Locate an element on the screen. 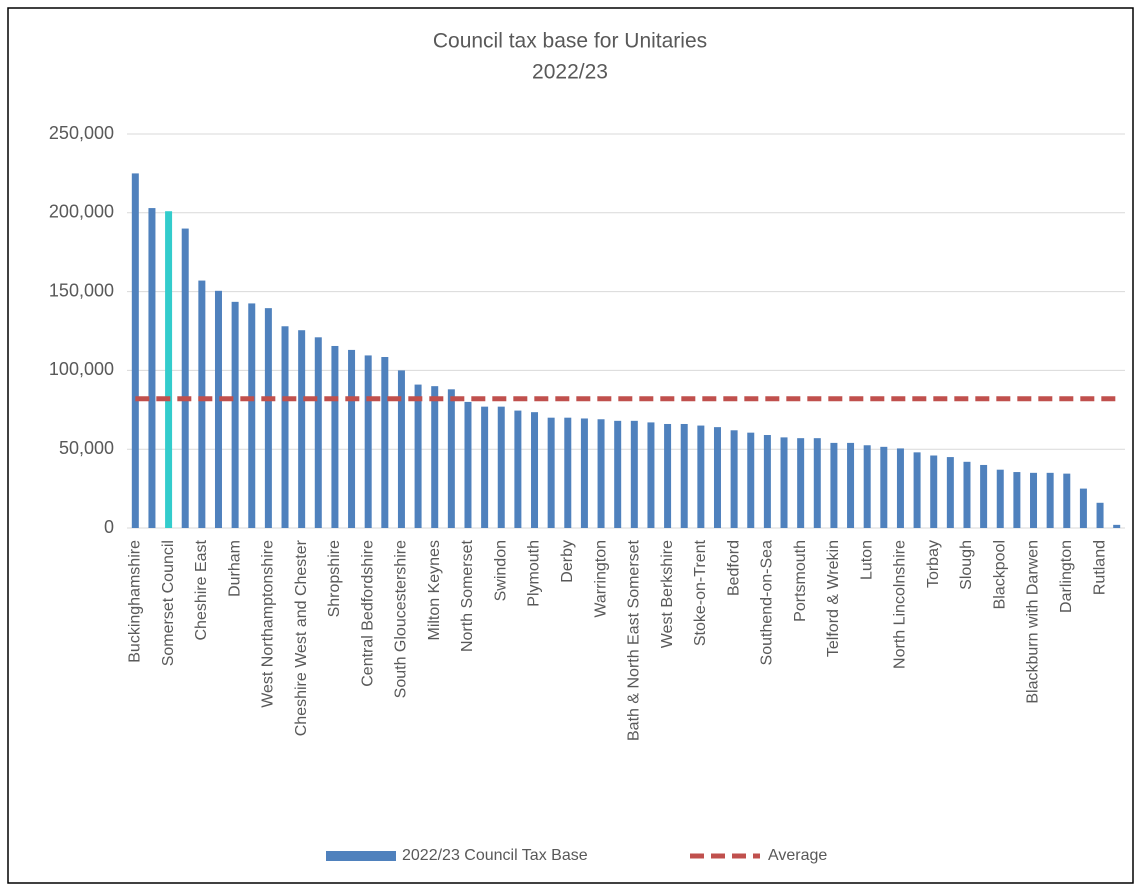  x-tick-label: Somerset Council is located at coordinates (168, 603).